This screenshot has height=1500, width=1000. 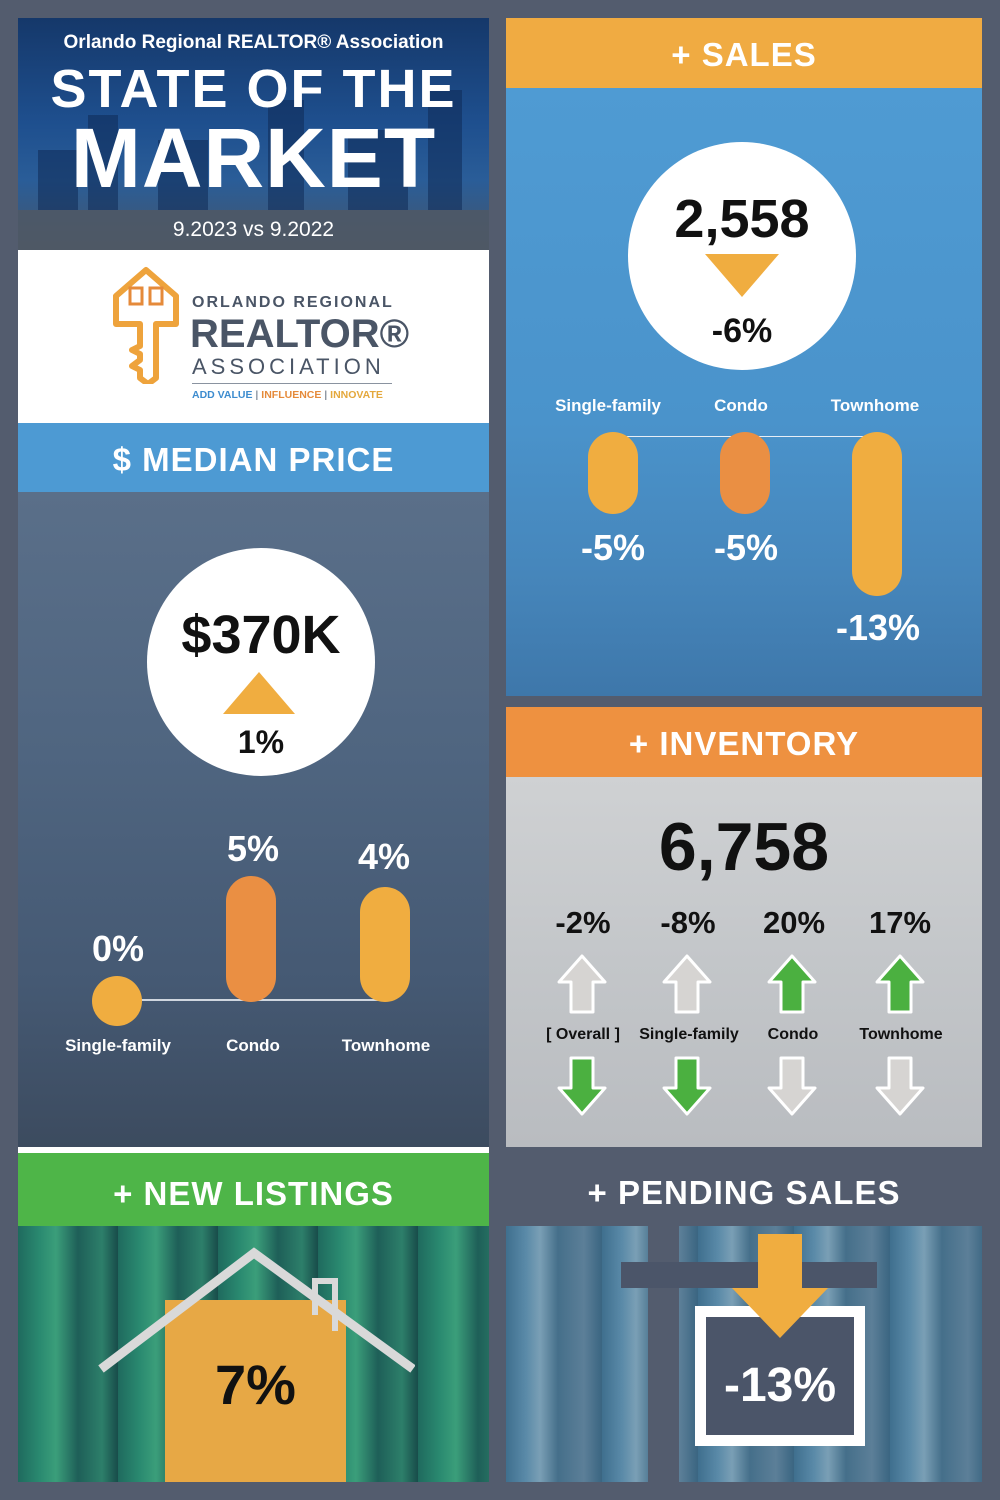 I want to click on median-townhome-pill, so click(x=385, y=944).